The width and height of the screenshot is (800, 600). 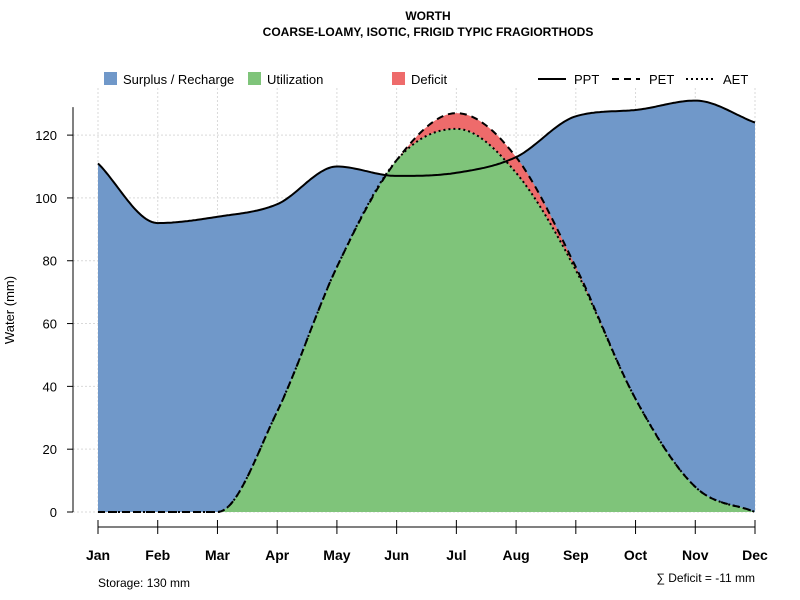 I want to click on y-tick-label: 20, so click(x=50, y=449).